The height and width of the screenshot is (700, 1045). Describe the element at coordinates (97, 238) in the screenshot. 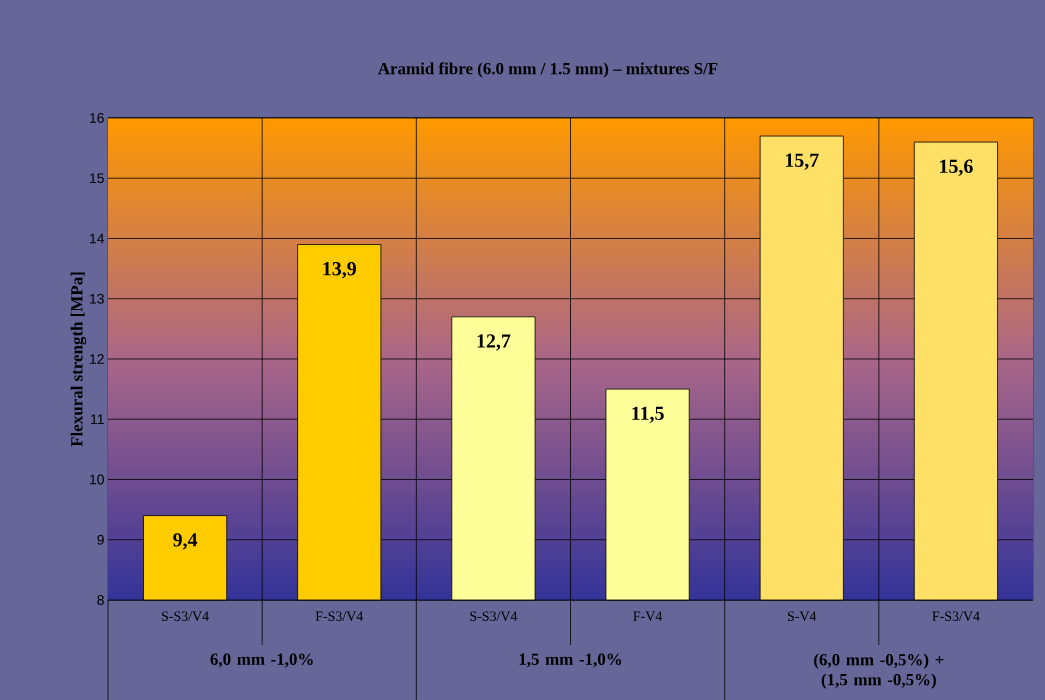

I see `y-tick-label: 14` at that location.